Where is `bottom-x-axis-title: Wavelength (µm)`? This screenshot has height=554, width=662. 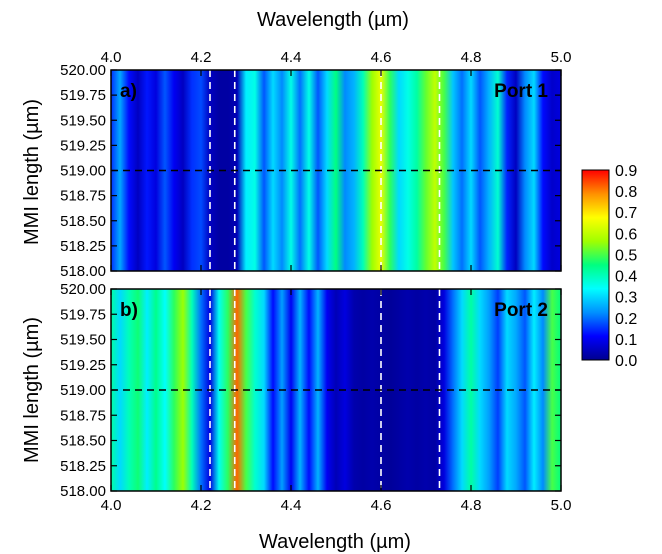 bottom-x-axis-title: Wavelength (µm) is located at coordinates (335, 542).